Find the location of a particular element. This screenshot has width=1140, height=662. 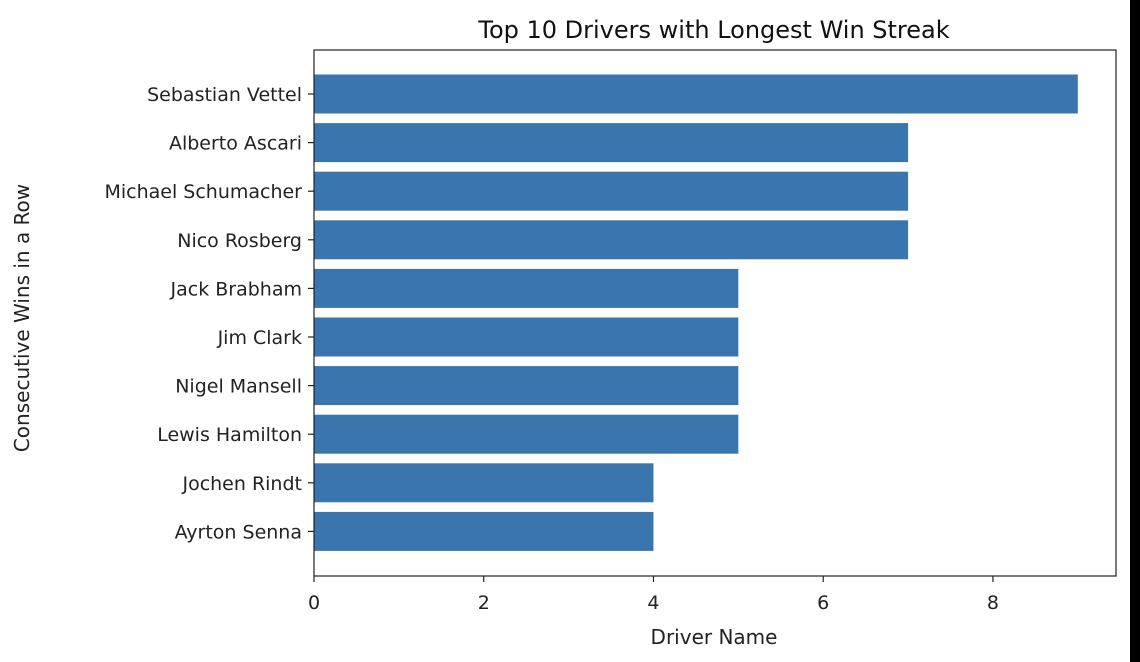

y-tick-label: Michael Schumacher is located at coordinates (203, 192).